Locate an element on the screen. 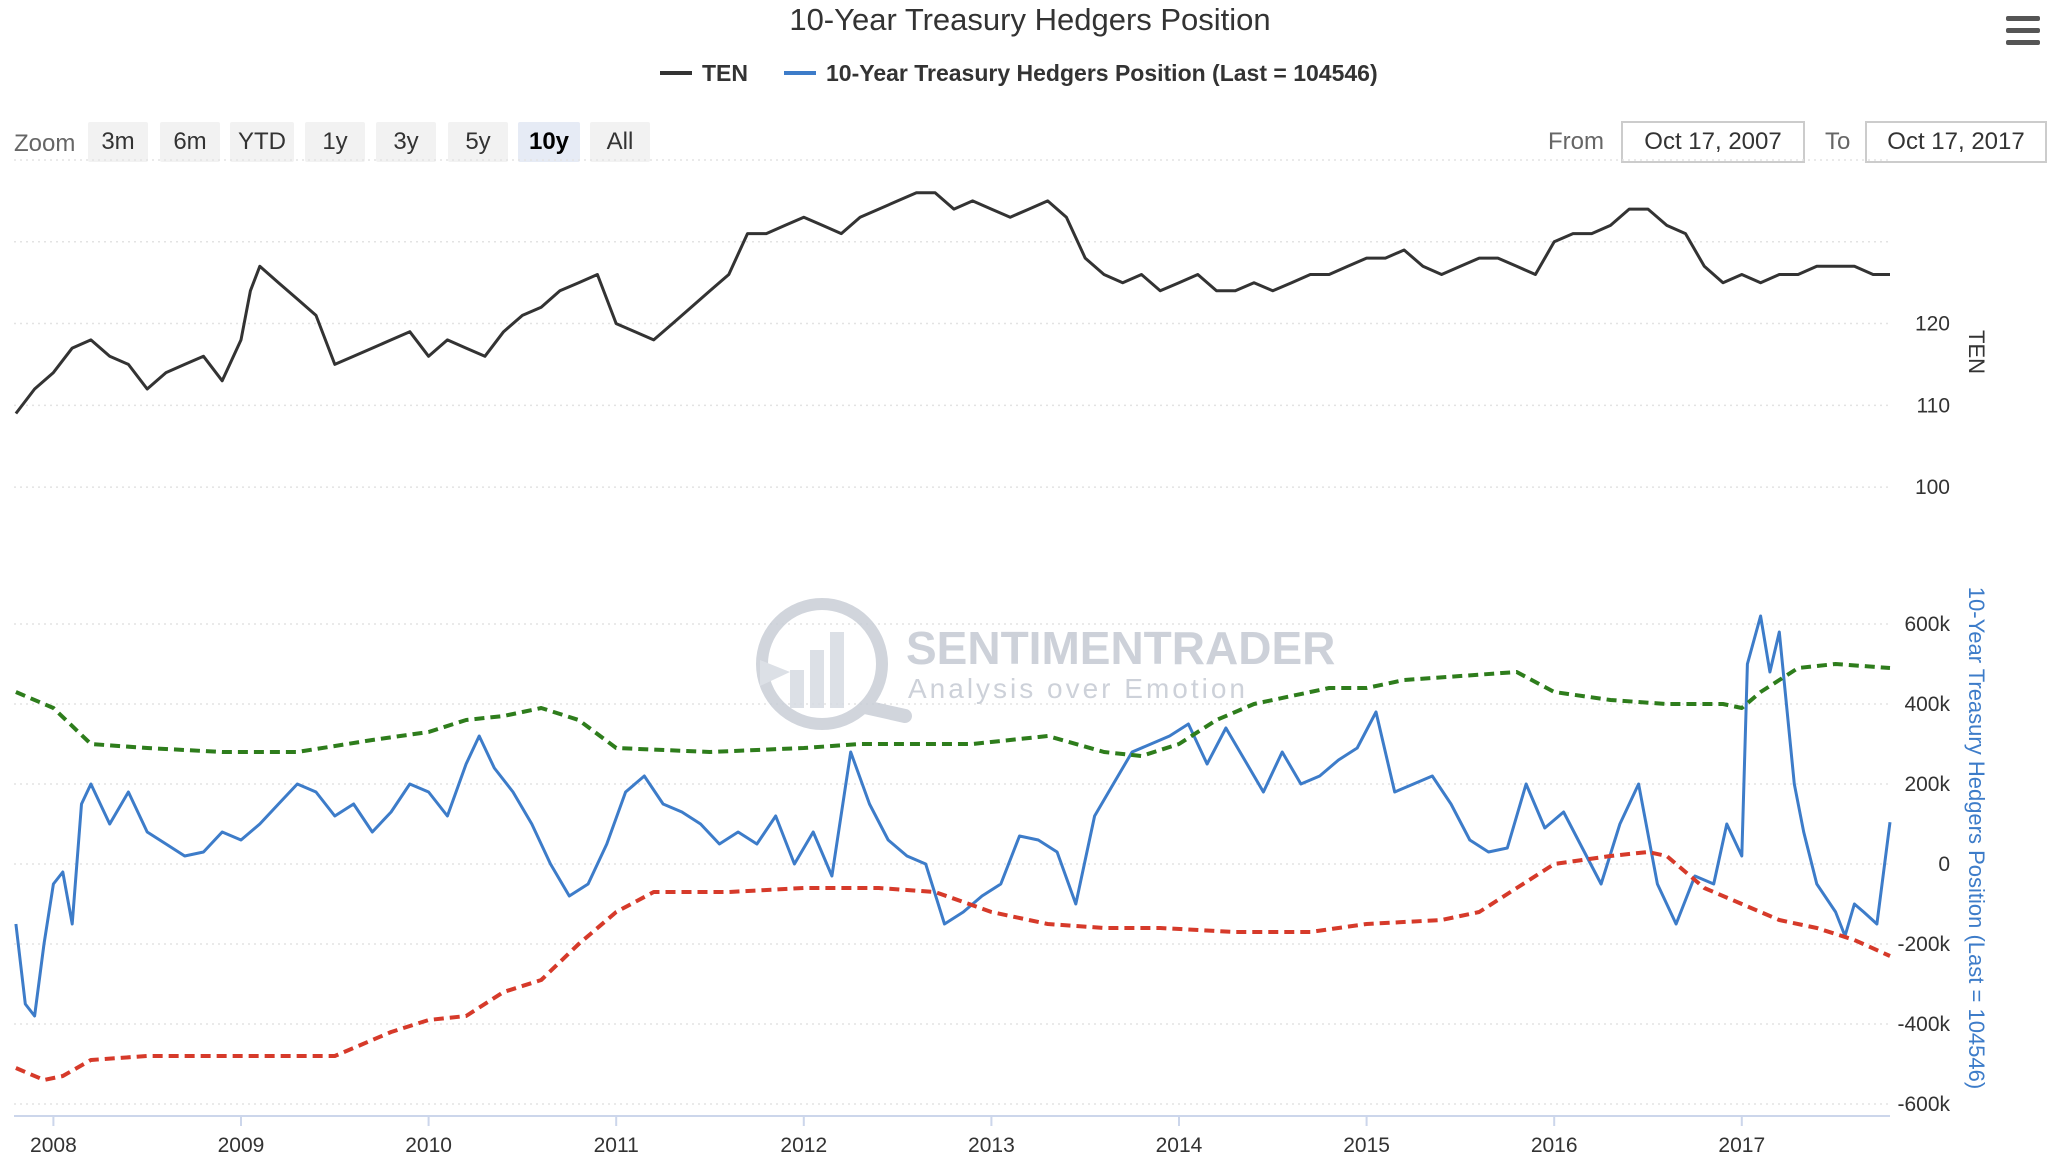 The height and width of the screenshot is (1172, 2048). x-tick-label: 2010 is located at coordinates (428, 1145).